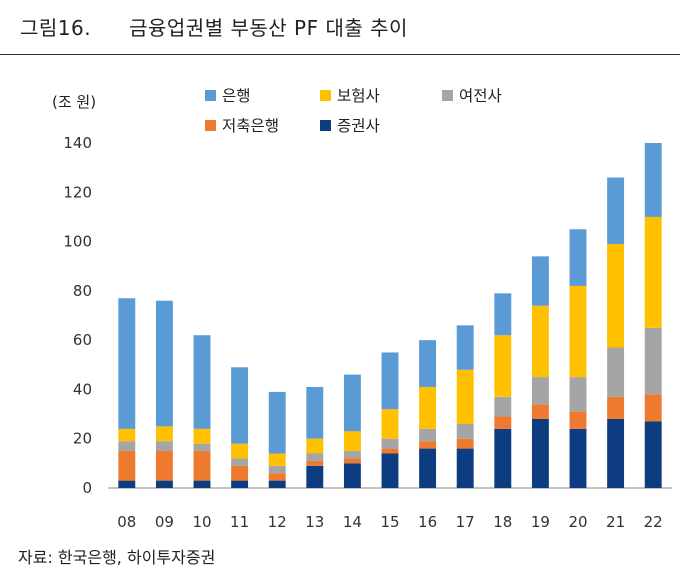  What do you see at coordinates (210, 95) in the screenshot?
I see `legend-swatch-bank` at bounding box center [210, 95].